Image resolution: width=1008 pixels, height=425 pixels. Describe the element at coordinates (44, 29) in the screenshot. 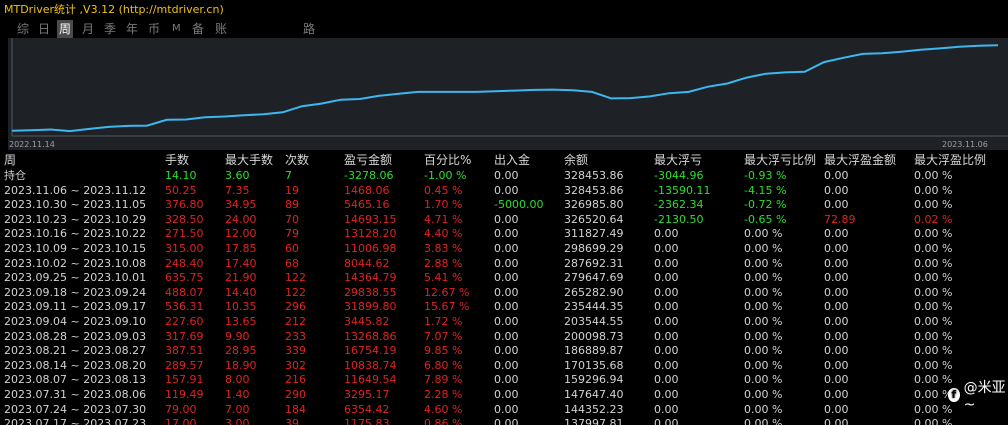

I see `tab-day: 日` at that location.